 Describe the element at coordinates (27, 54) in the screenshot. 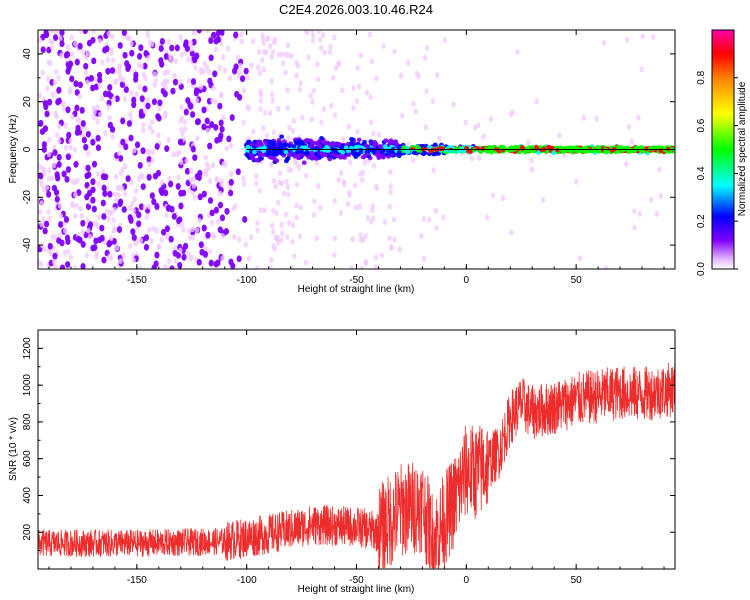

I see `spectrogram-ytick-label: 40` at that location.